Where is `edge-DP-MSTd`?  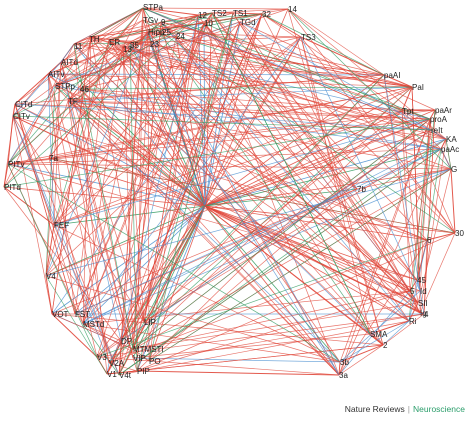
edge-DP-MSTd is located at coordinates (102, 332).